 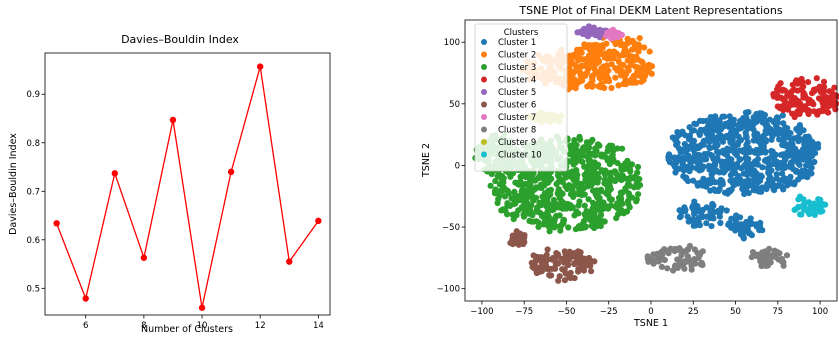 What do you see at coordinates (650, 323) in the screenshot?
I see `x-axis-label: TSNE 1` at bounding box center [650, 323].